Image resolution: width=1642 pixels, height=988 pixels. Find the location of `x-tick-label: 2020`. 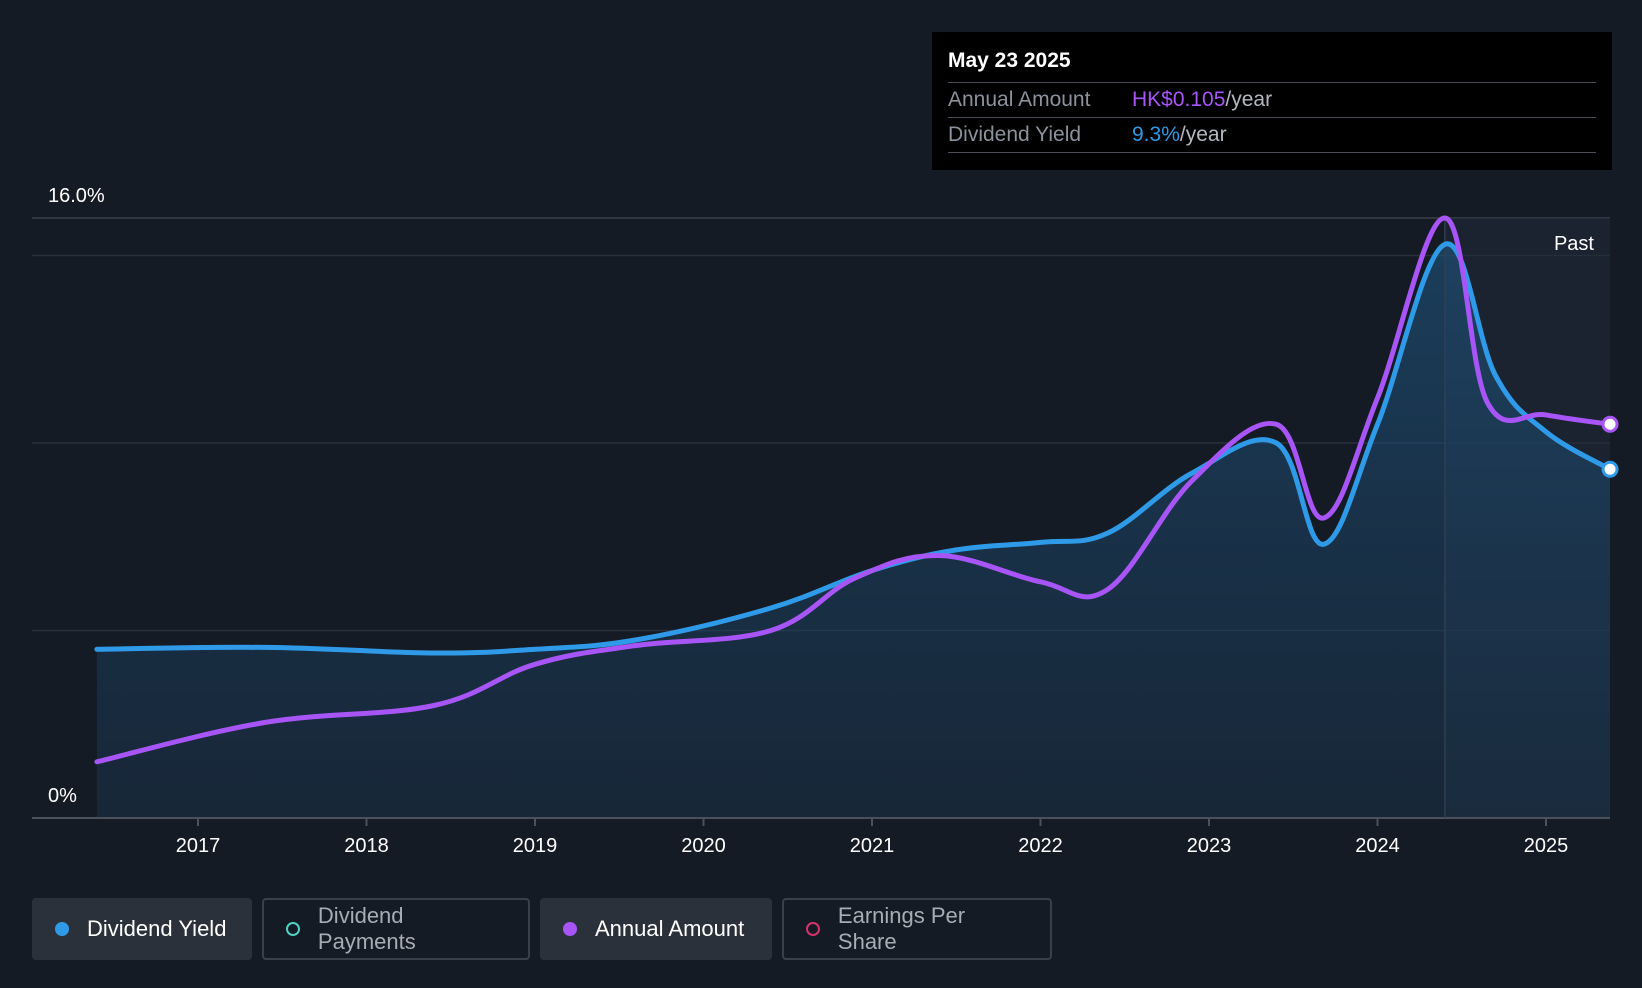

x-tick-label: 2020 is located at coordinates (703, 846).